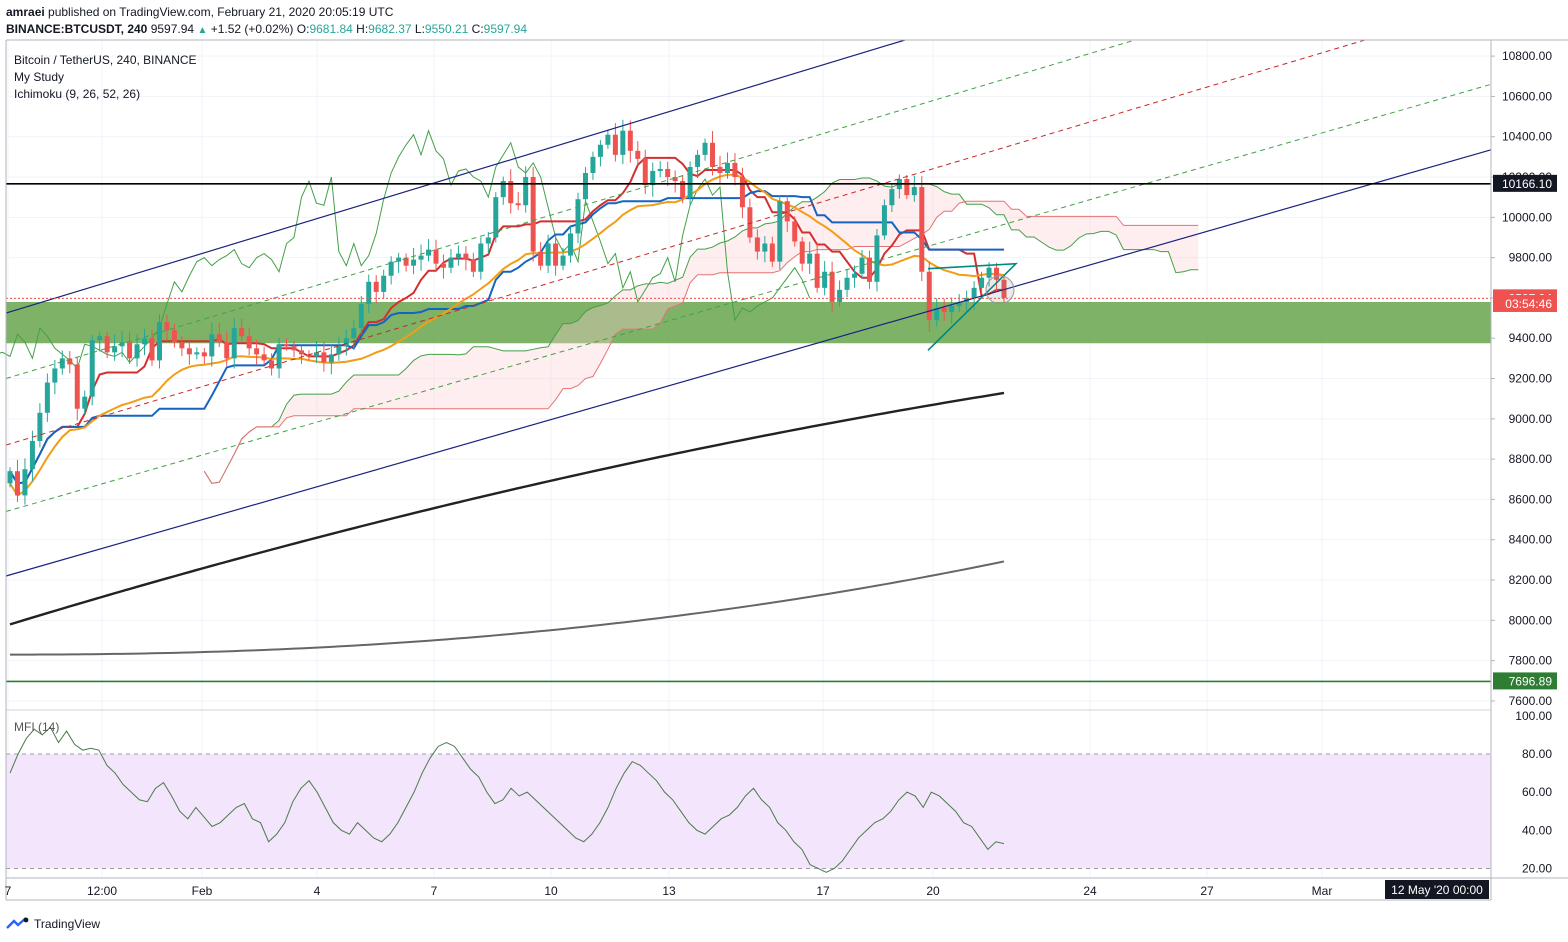  I want to click on high-value: 9682.37, so click(390, 29).